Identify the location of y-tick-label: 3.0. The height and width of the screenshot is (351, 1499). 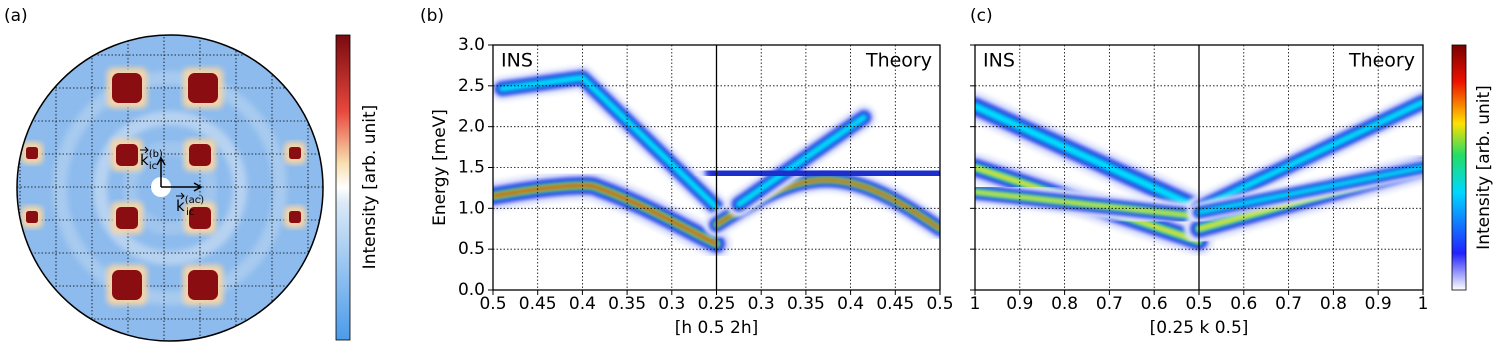
(471, 45).